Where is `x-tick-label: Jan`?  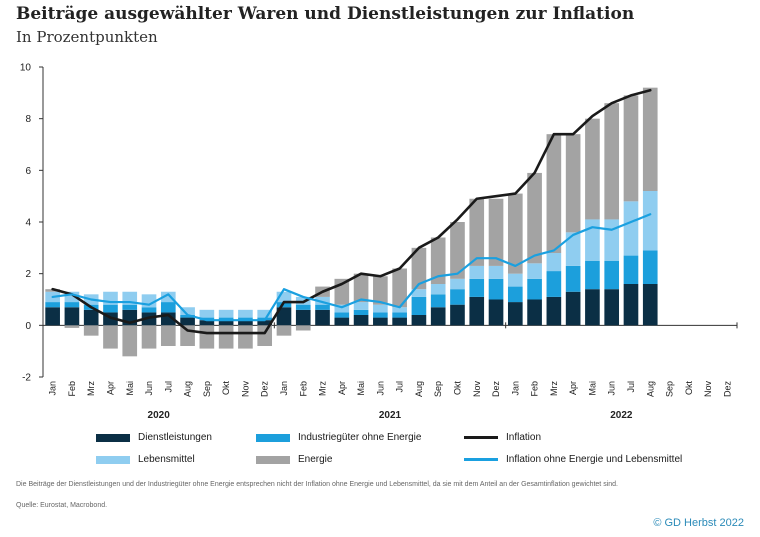 x-tick-label: Jan is located at coordinates (515, 388).